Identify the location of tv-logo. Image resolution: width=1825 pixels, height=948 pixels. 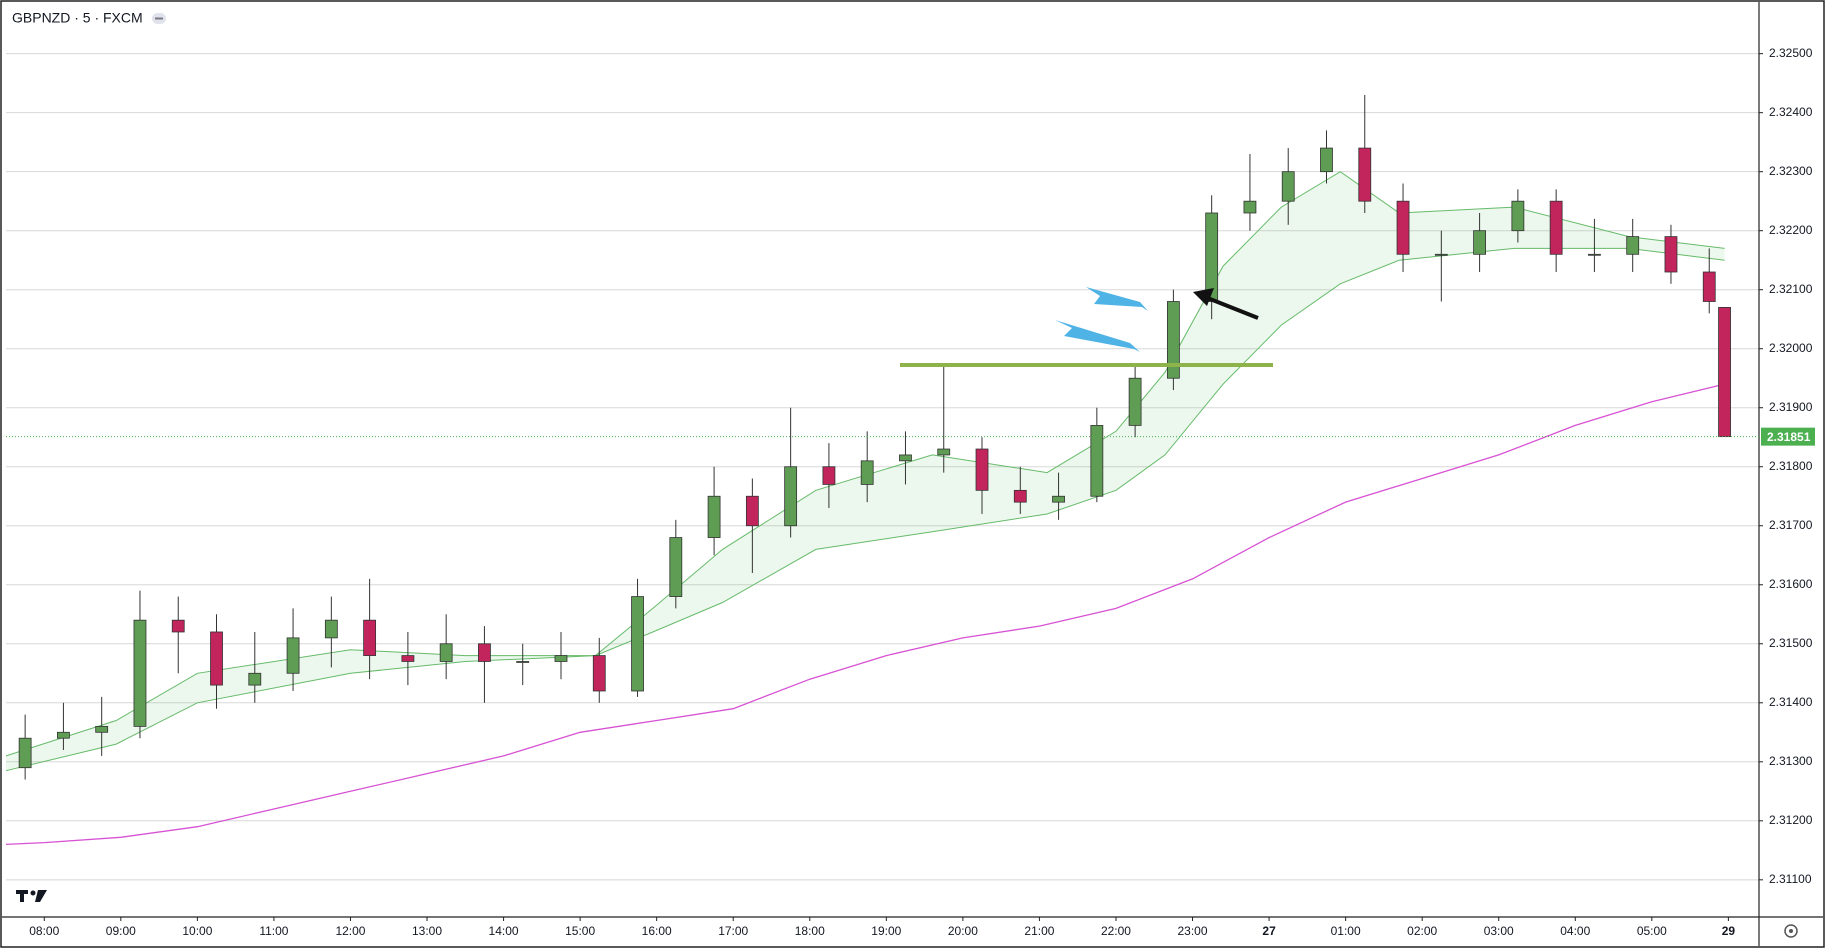
(31, 896).